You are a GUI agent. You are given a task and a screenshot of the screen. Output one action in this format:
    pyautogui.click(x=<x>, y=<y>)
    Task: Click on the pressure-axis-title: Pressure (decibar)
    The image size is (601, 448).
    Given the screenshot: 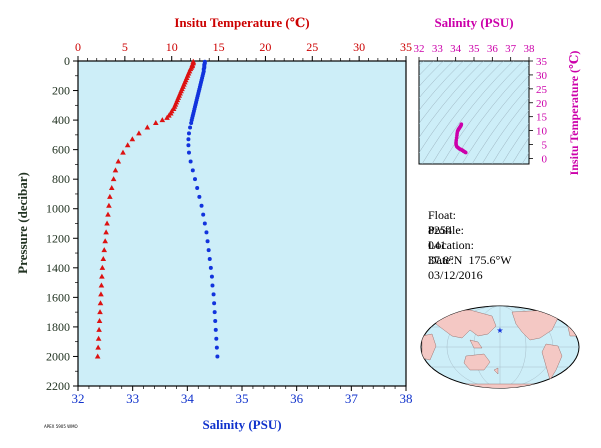 What is the action you would take?
    pyautogui.click(x=22, y=223)
    